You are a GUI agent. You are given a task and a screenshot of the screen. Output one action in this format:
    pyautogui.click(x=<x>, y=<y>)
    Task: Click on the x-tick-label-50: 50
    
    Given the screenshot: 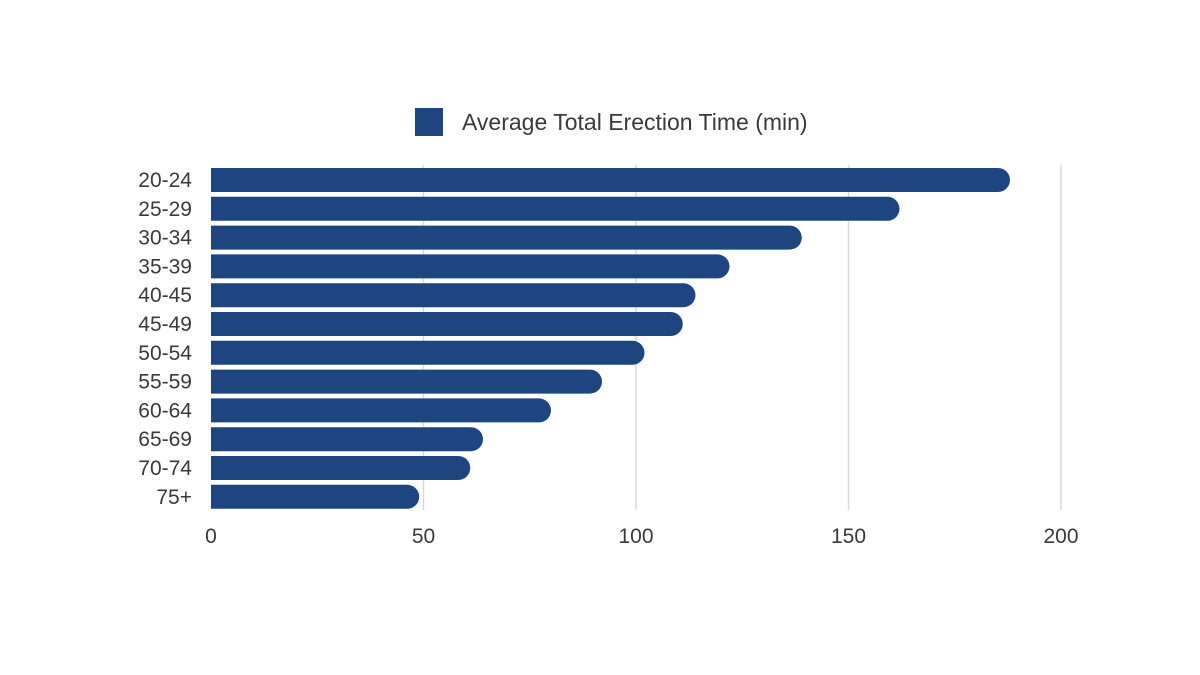 What is the action you would take?
    pyautogui.click(x=423, y=536)
    